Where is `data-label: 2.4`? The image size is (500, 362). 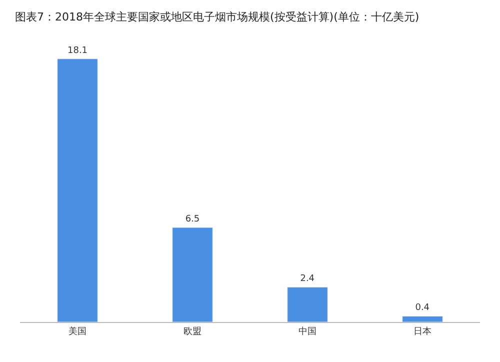
data-label: 2.4 is located at coordinates (307, 279).